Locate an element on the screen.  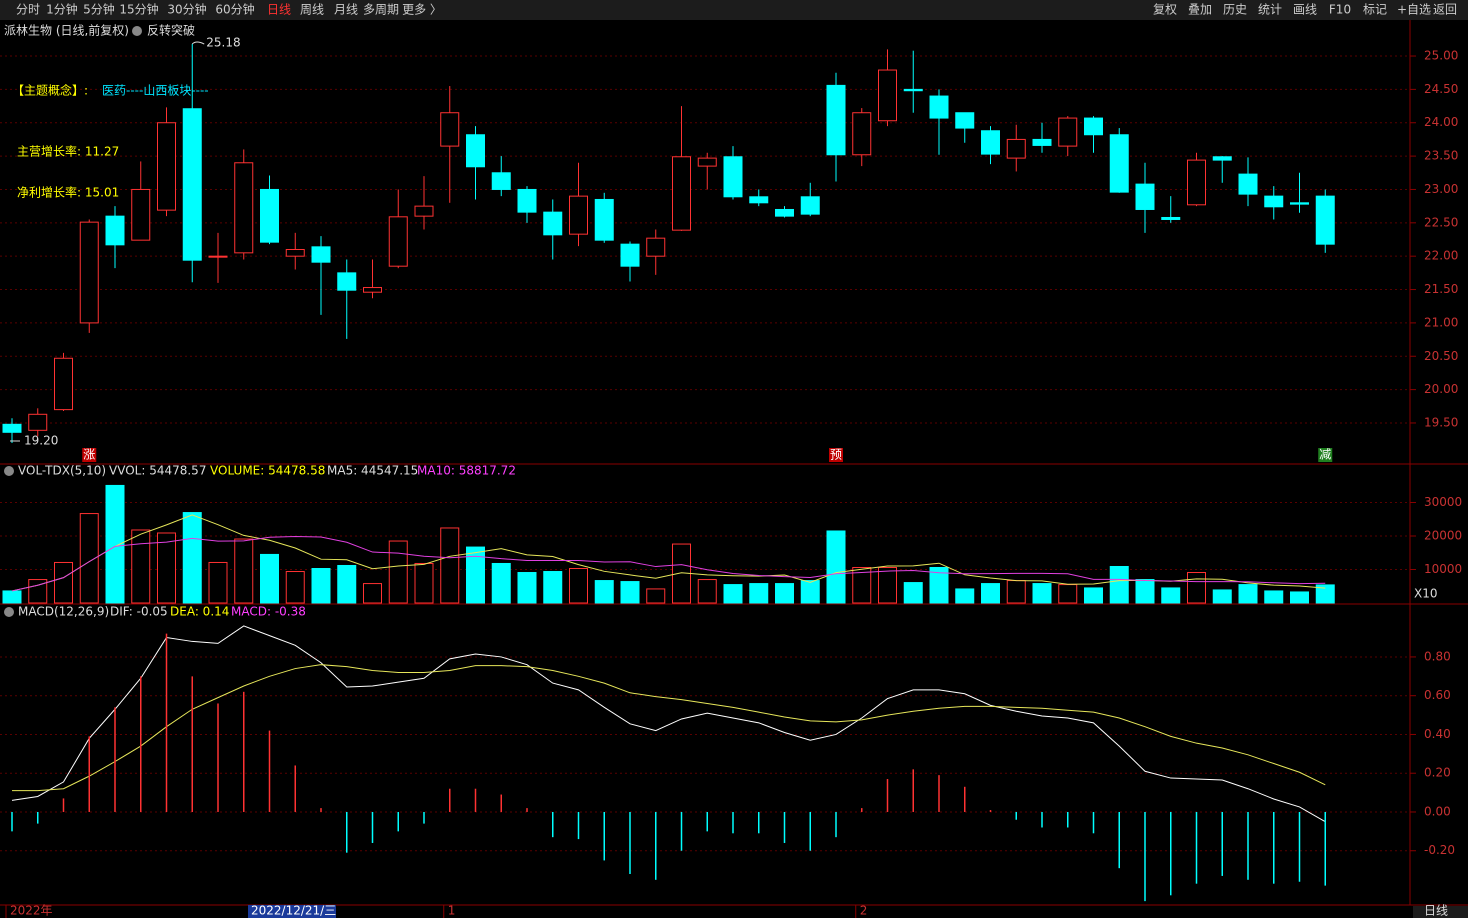
y-tick-label: 0.00 is located at coordinates (1437, 811).